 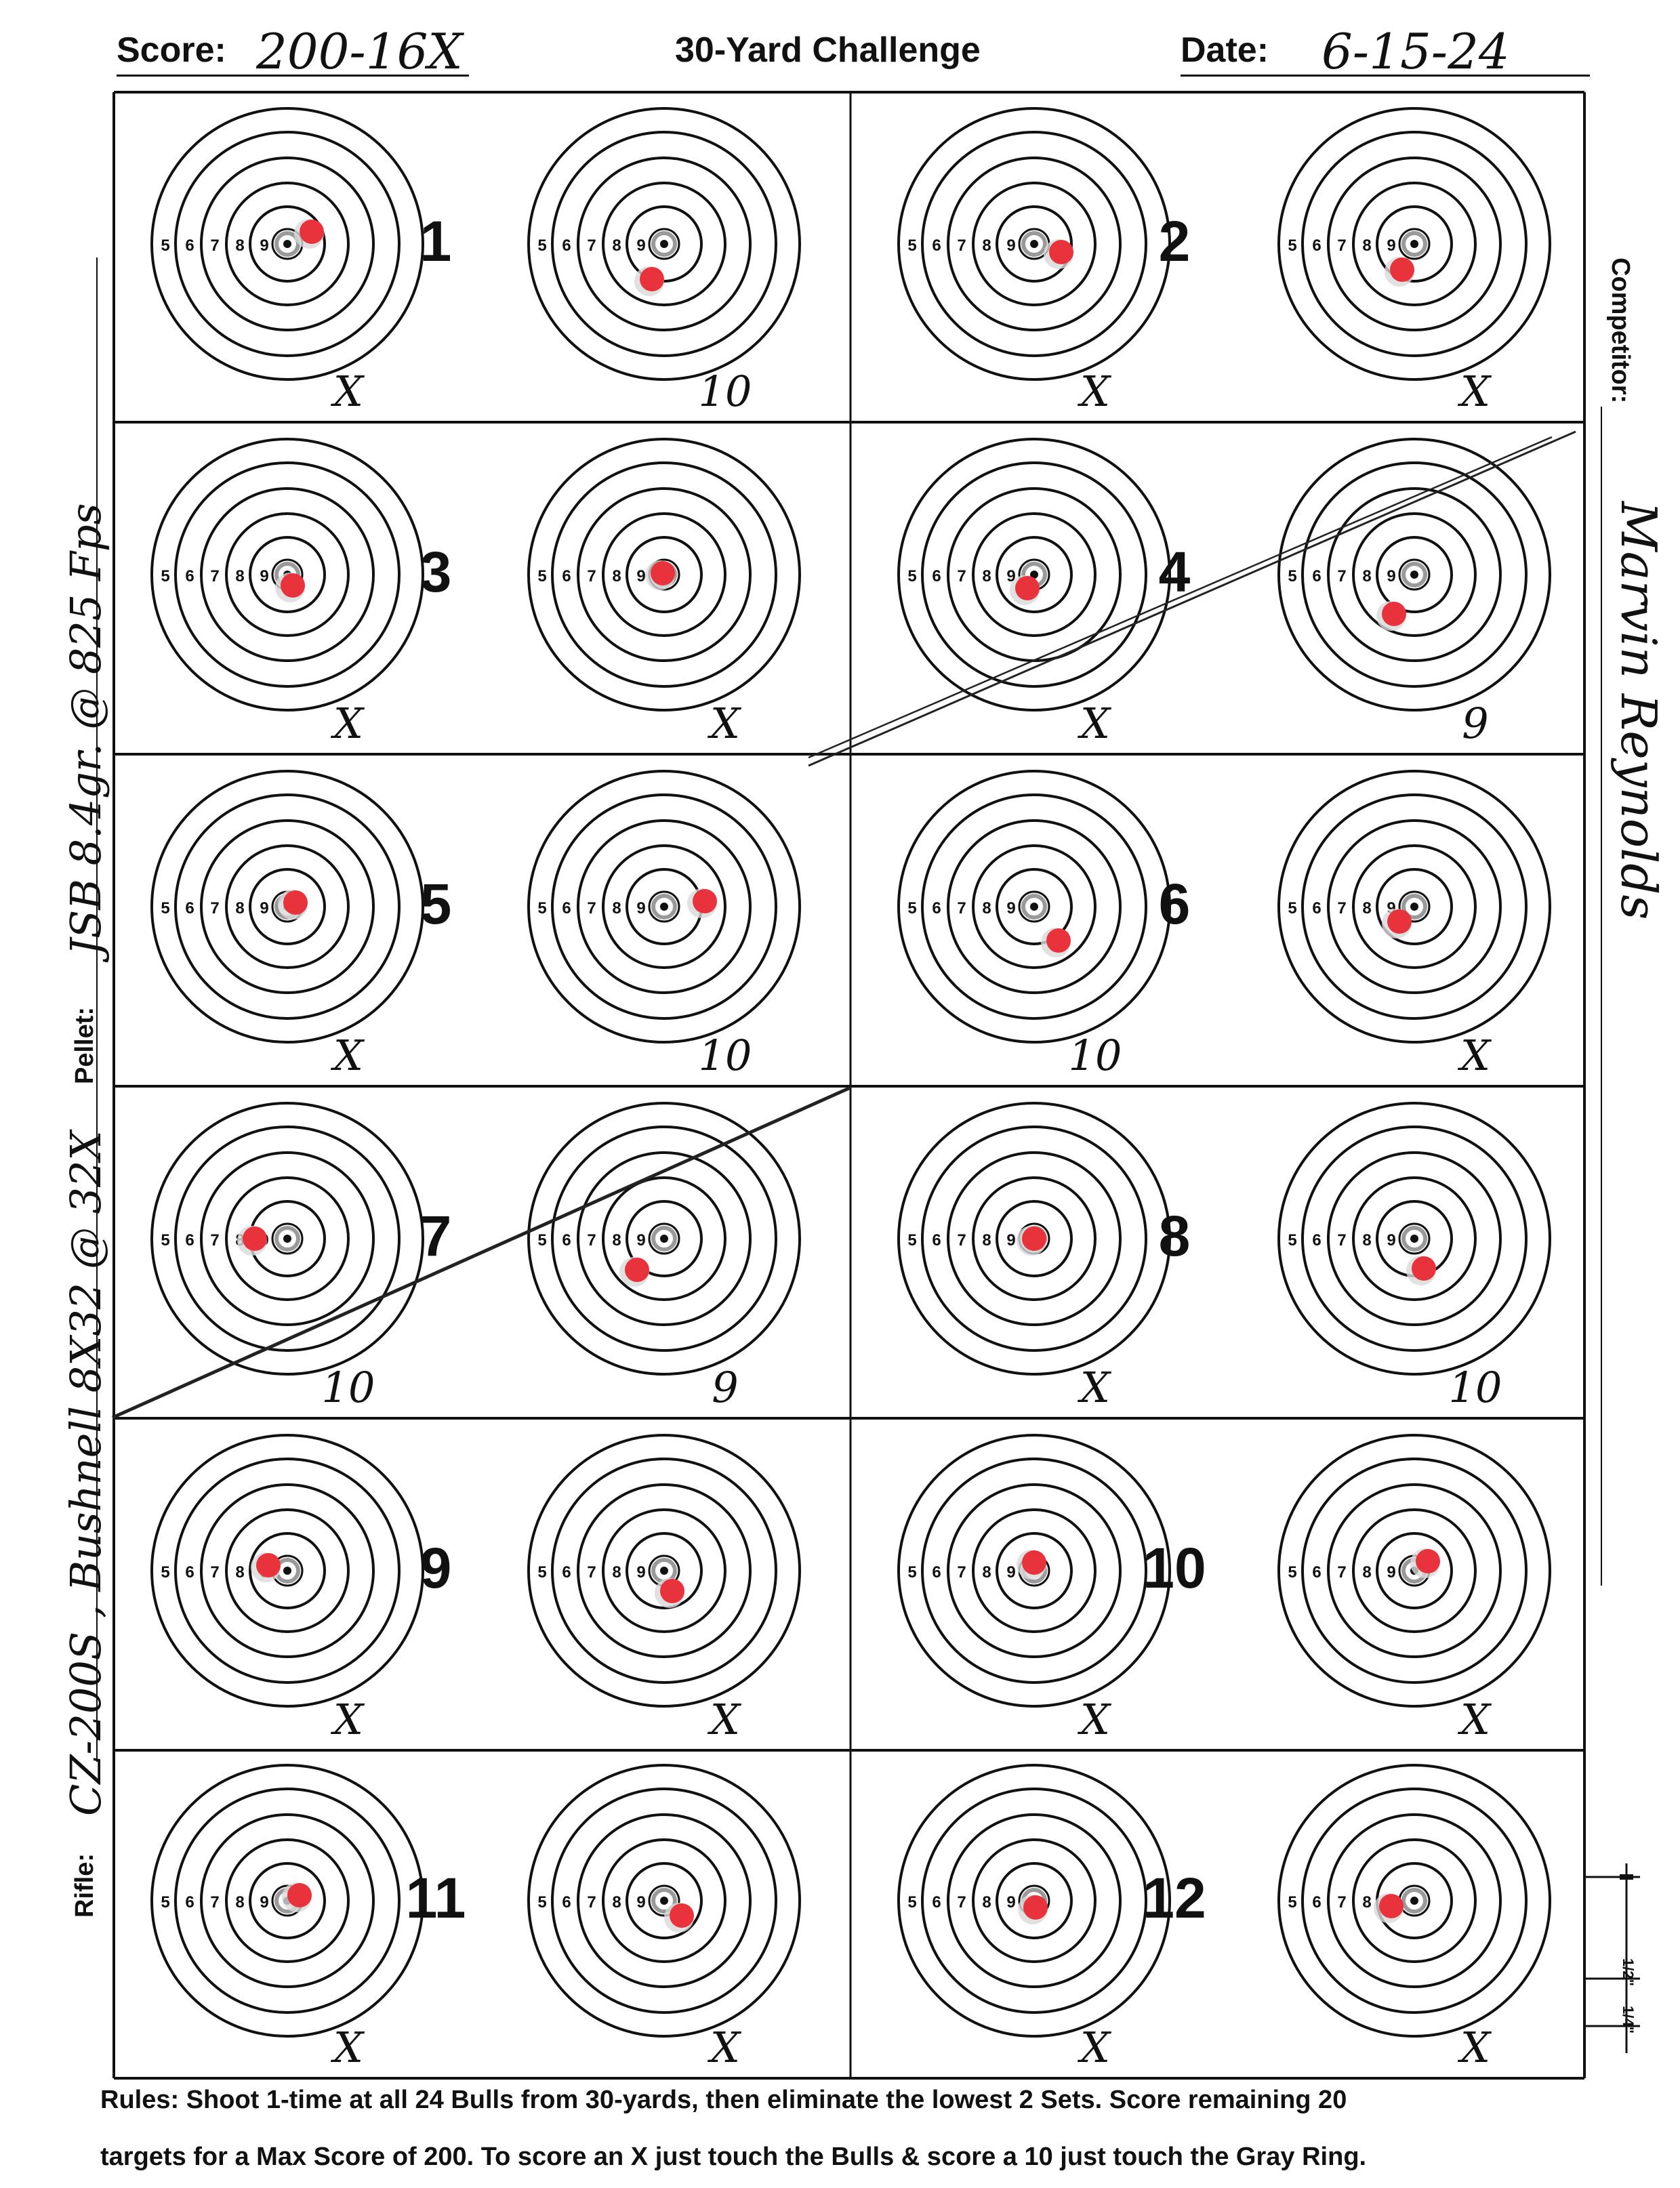 I want to click on scale-bar, so click(x=1613, y=1958).